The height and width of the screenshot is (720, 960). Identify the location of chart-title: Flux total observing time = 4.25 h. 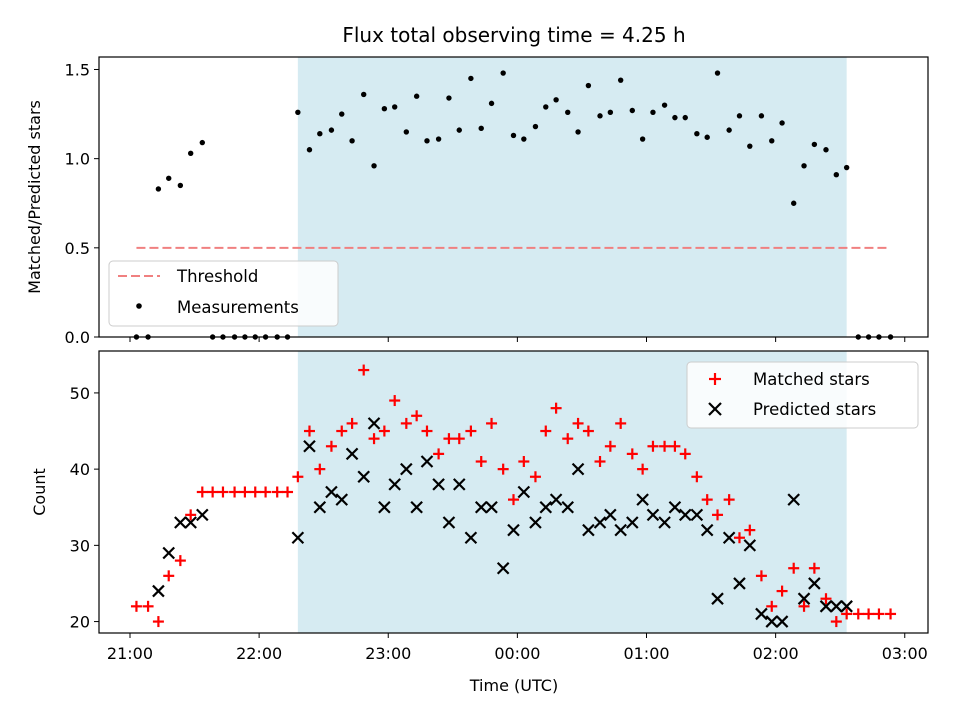
(513, 35).